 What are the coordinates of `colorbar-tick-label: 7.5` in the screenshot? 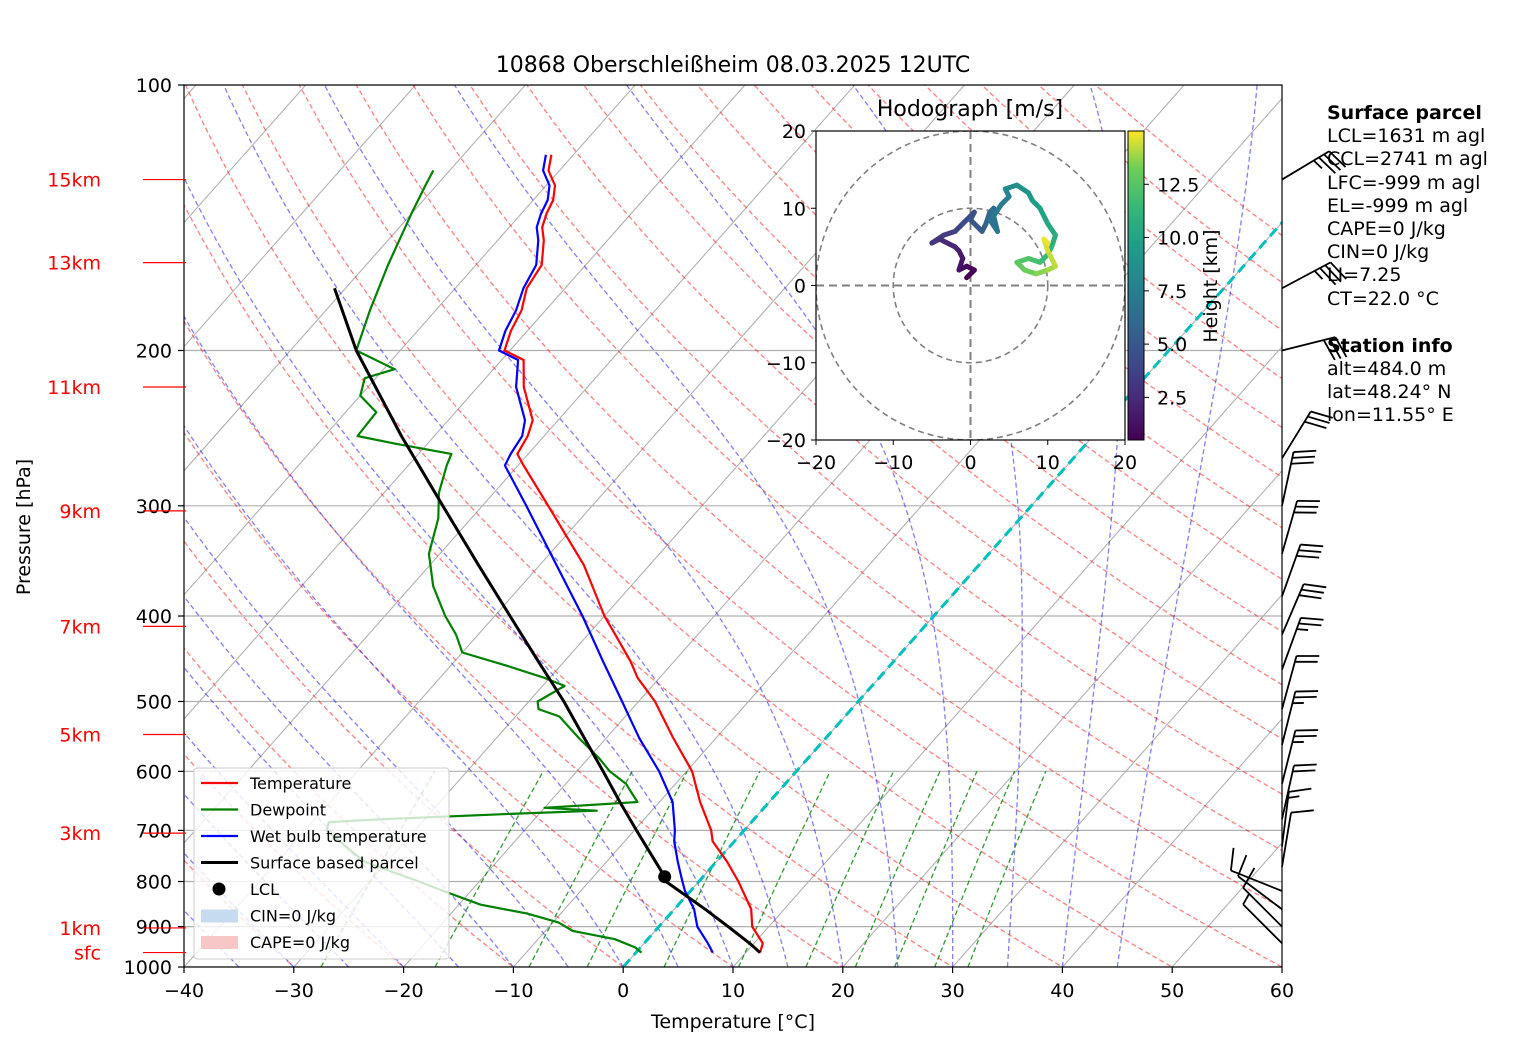 It's located at (1172, 292).